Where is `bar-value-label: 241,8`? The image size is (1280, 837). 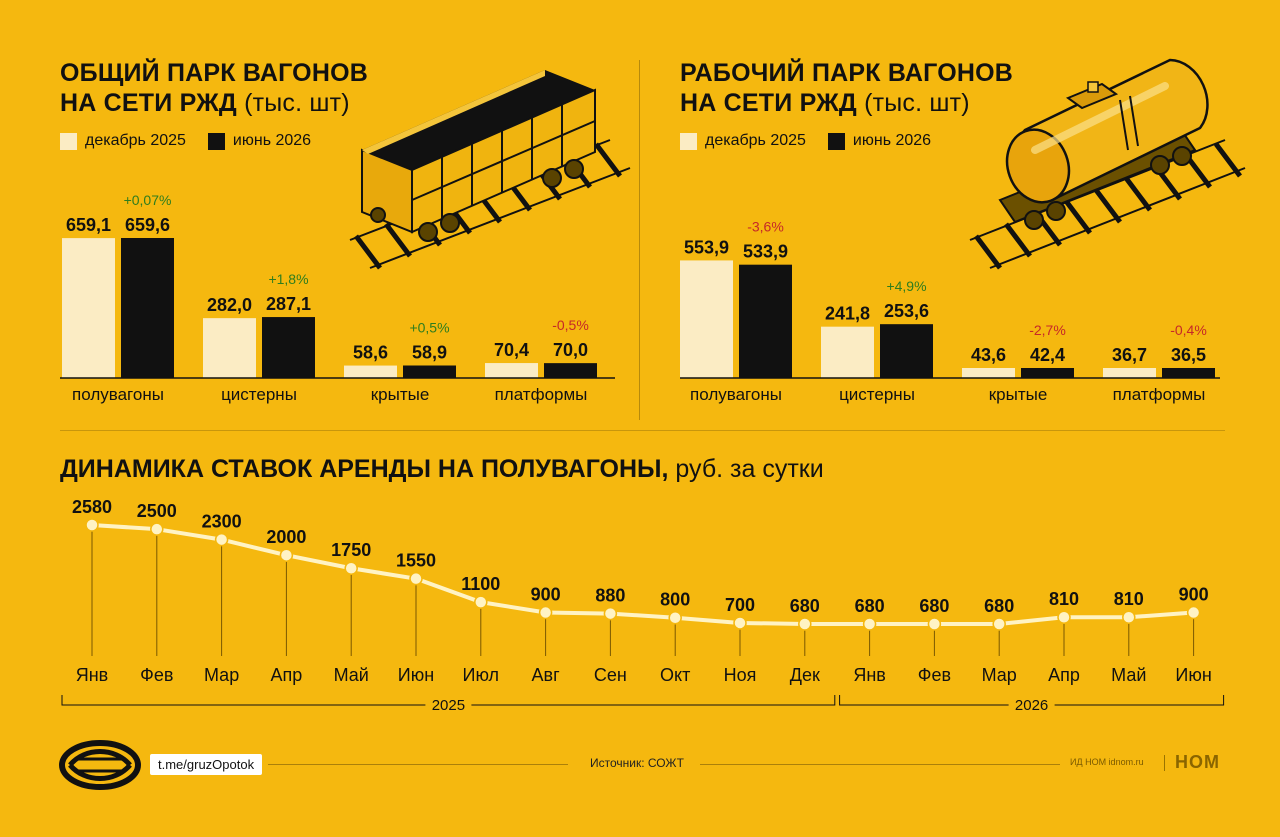
bar-value-label: 241,8 is located at coordinates (847, 314).